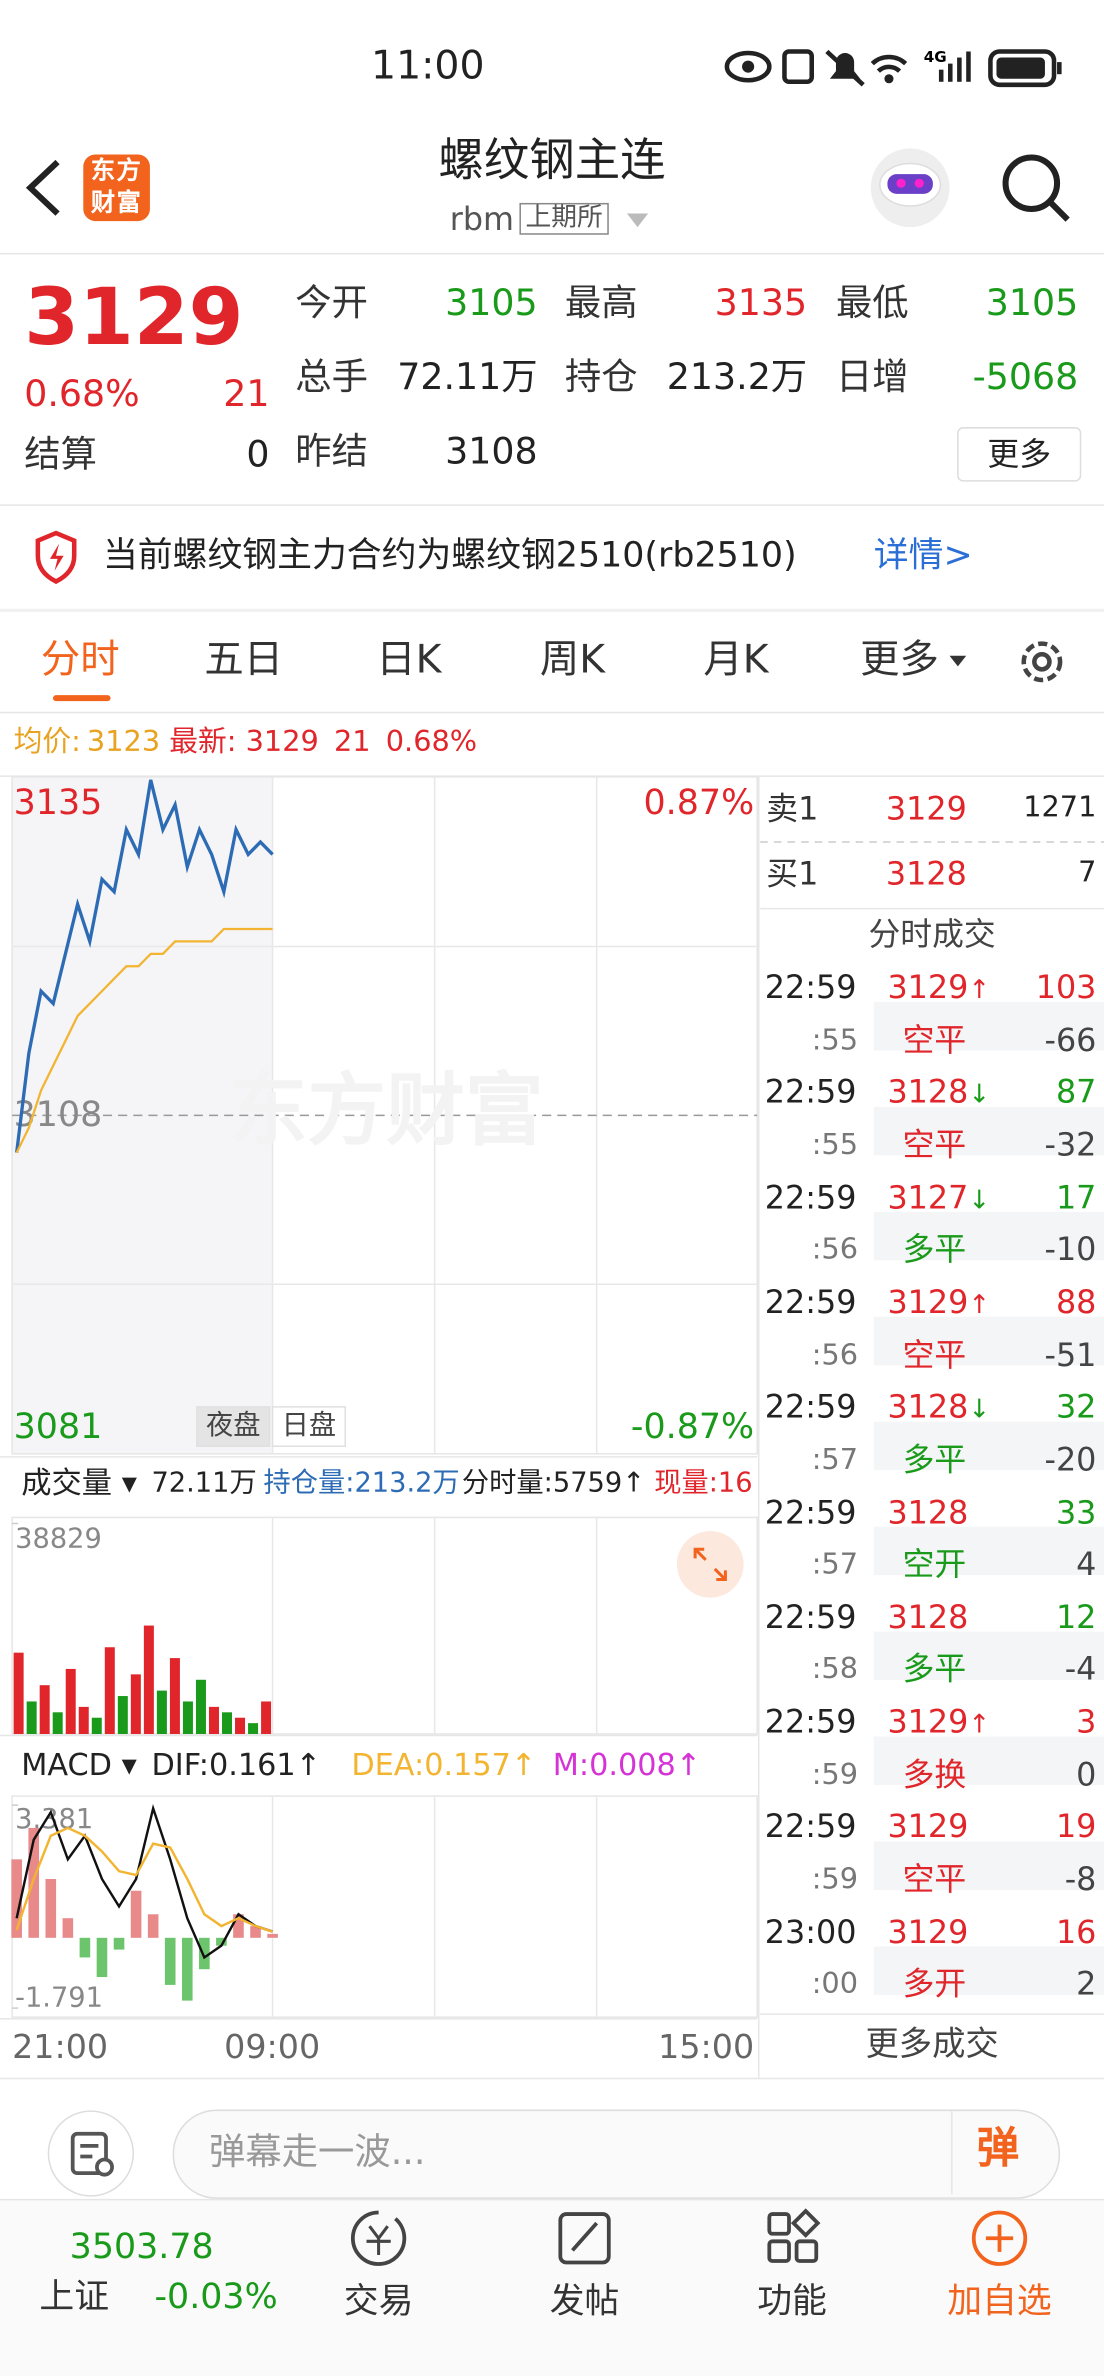  Describe the element at coordinates (638, 221) in the screenshot. I see `dropdown-icon` at that location.